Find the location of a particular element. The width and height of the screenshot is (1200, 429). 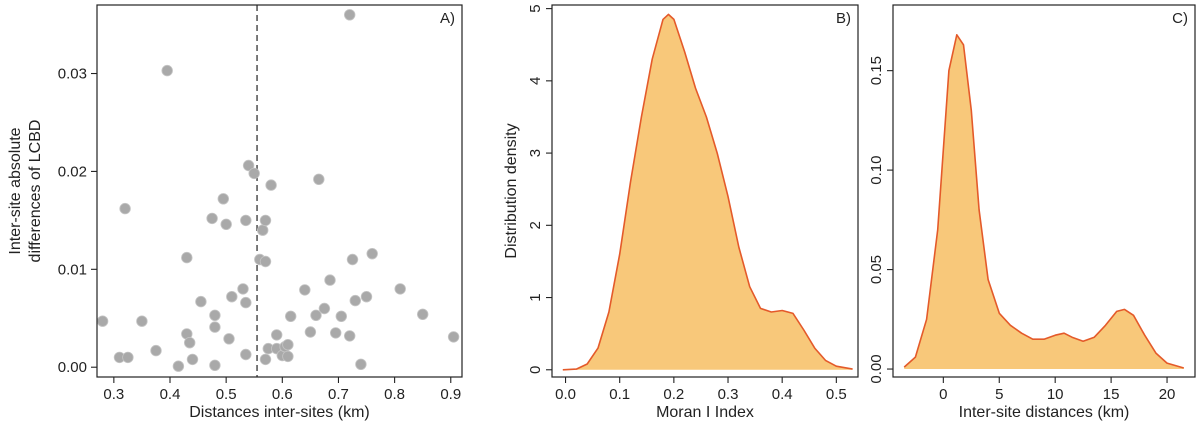

x-tick-label: 0.7 is located at coordinates (338, 394).